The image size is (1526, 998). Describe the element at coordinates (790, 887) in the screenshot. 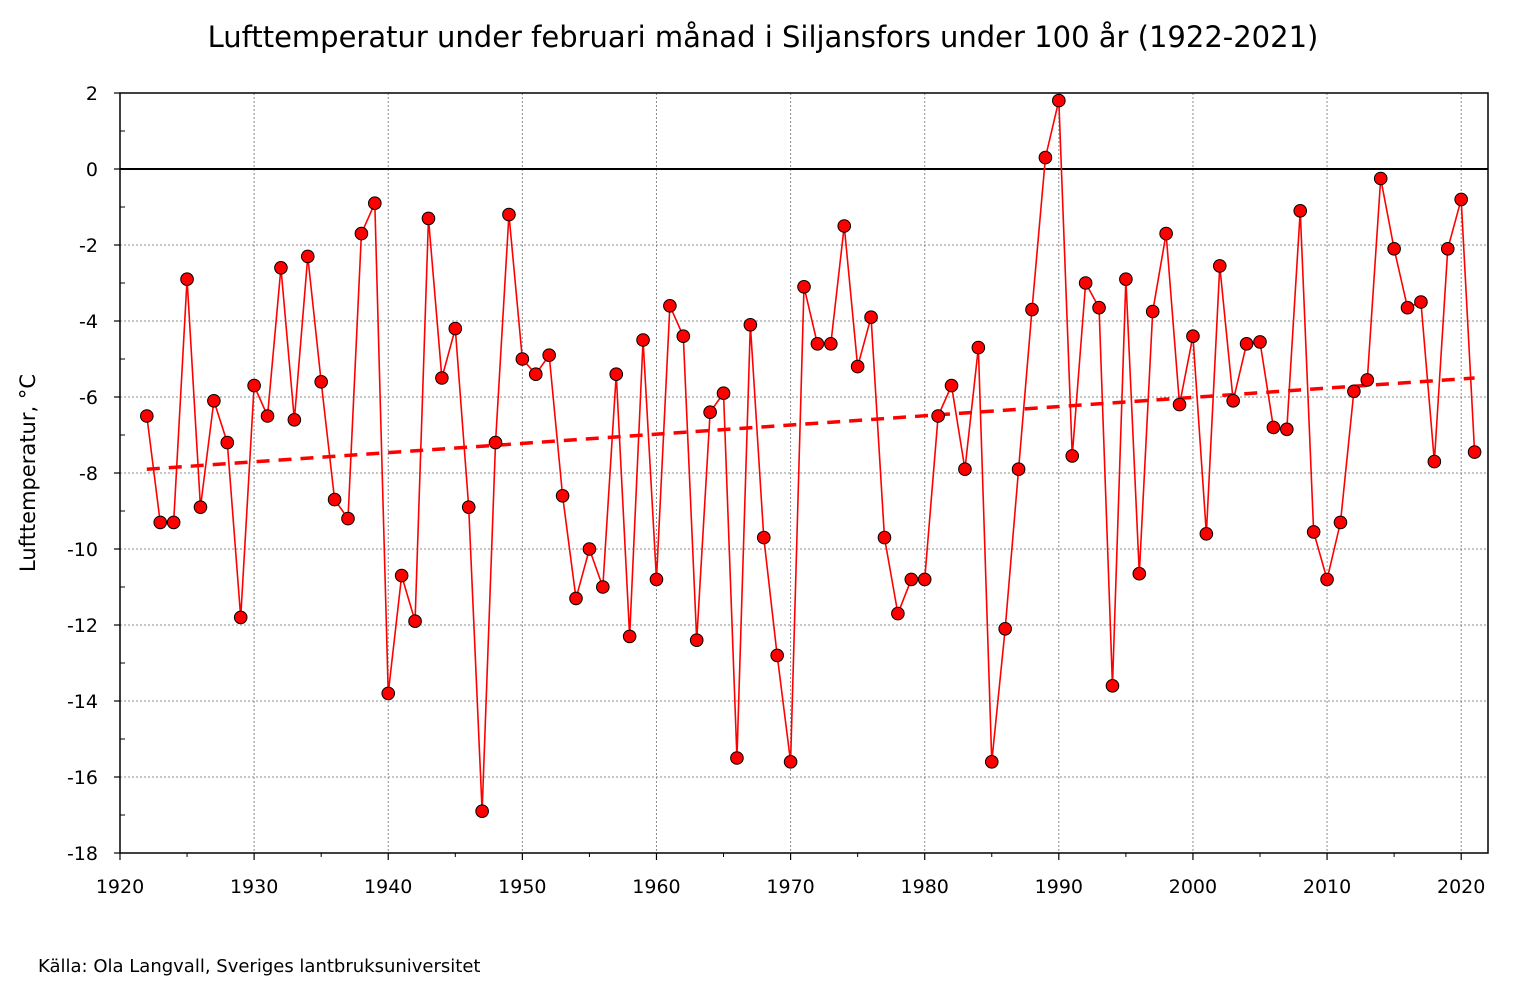

I see `x-tick-label: 1970` at that location.